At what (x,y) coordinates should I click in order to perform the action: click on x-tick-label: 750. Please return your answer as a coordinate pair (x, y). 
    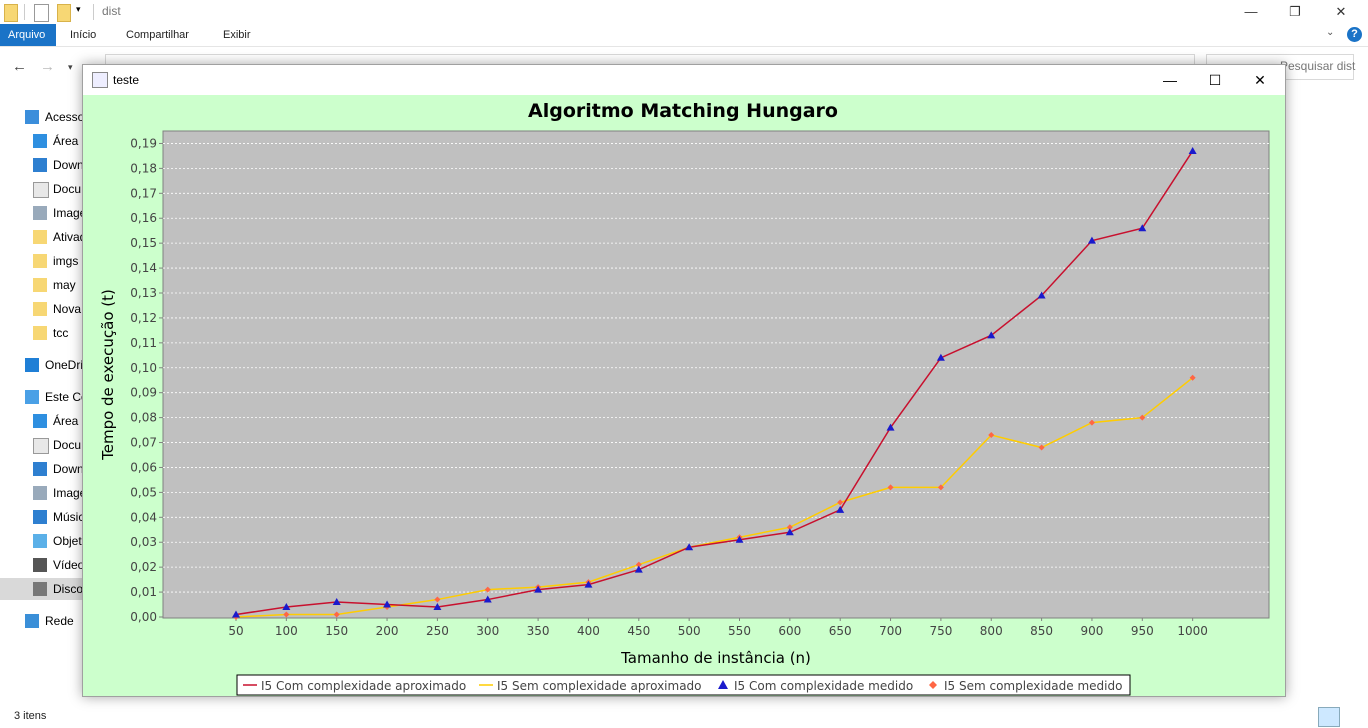
    Looking at the image, I should click on (940, 631).